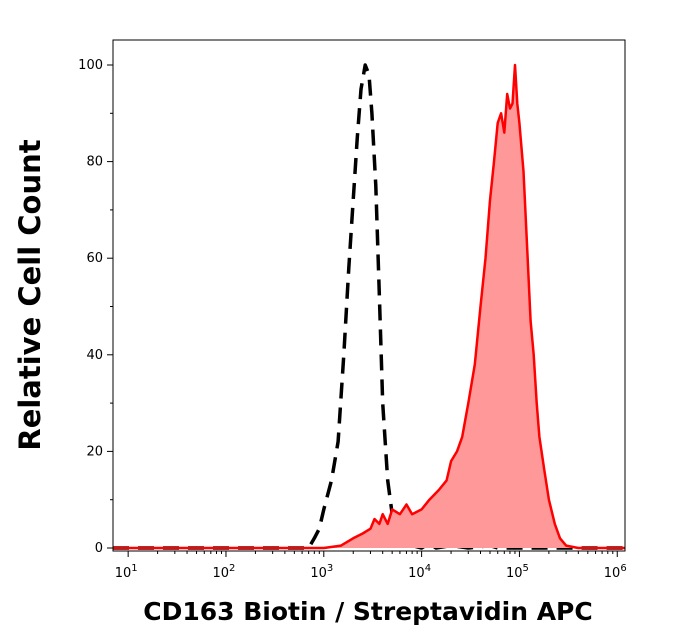 The image size is (697, 641). Describe the element at coordinates (517, 572) in the screenshot. I see `x-tick-label: 10⁵` at that location.